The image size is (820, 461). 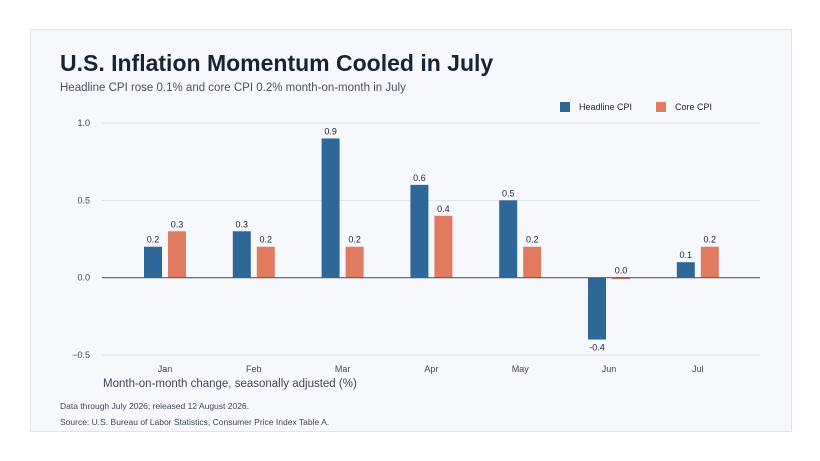 What do you see at coordinates (443, 209) in the screenshot?
I see `data-label: 0.4` at bounding box center [443, 209].